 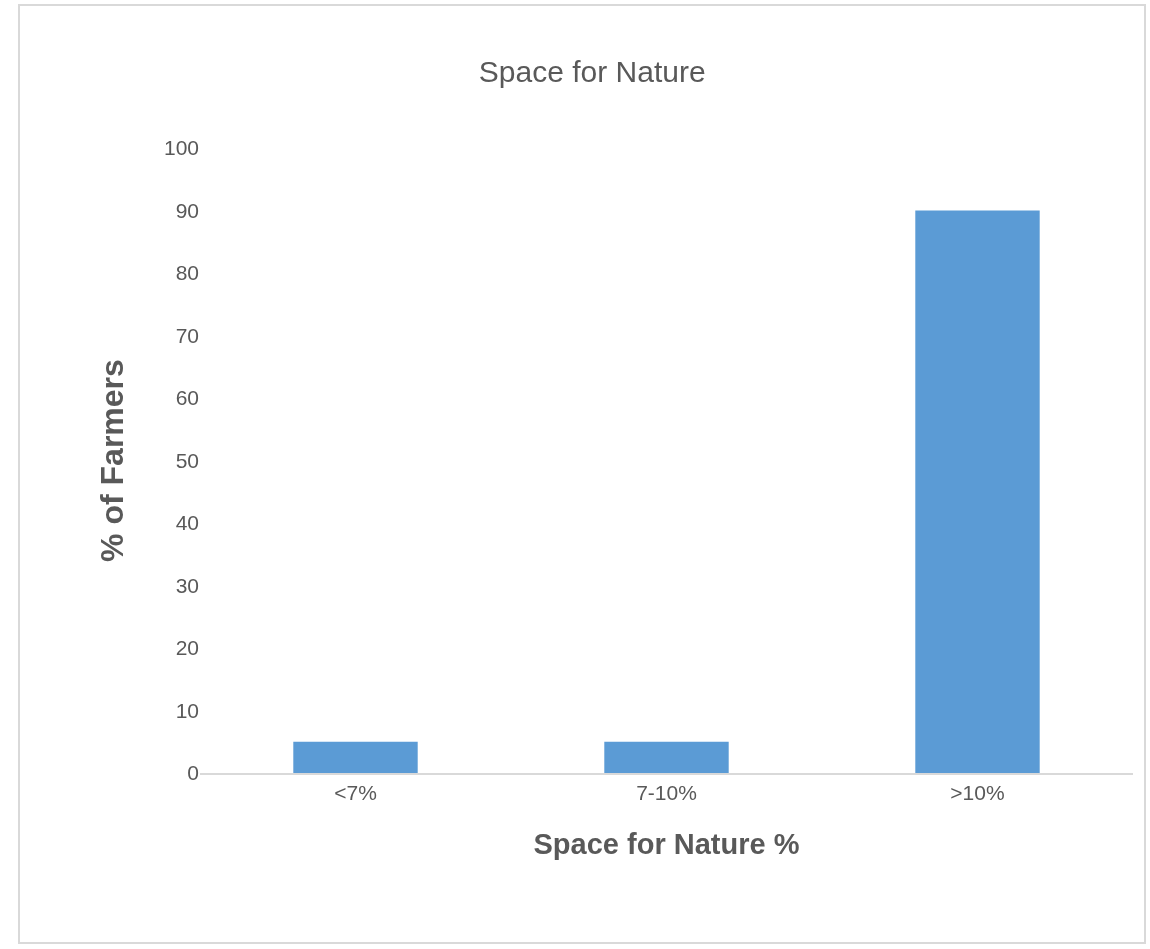 I want to click on y-tick-label: 70, so click(x=187, y=335).